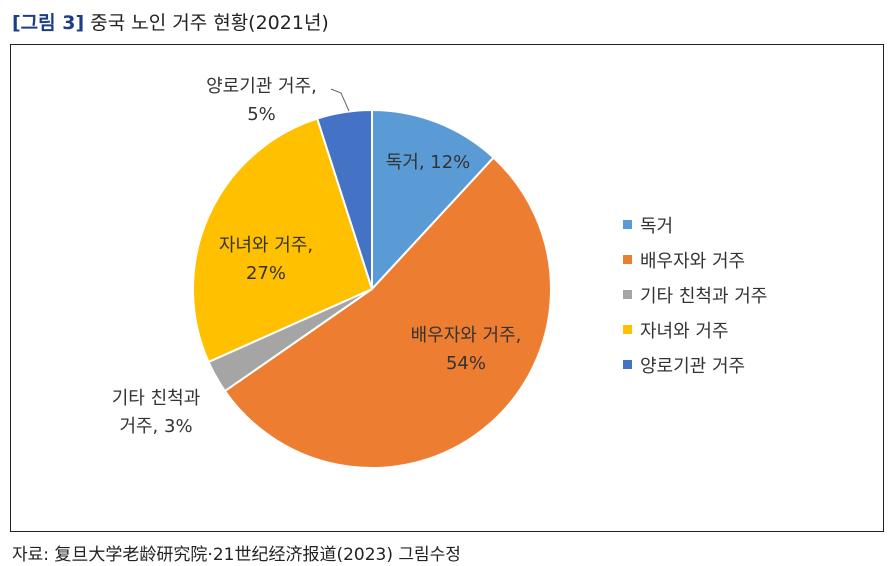 The width and height of the screenshot is (894, 566). I want to click on data-label-line: 거주, 3%, so click(156, 426).